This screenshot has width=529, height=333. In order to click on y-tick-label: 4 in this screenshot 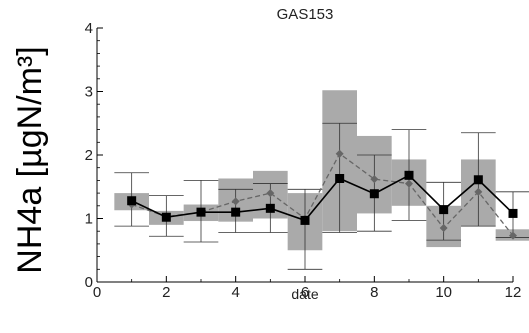, I will do `click(89, 28)`.